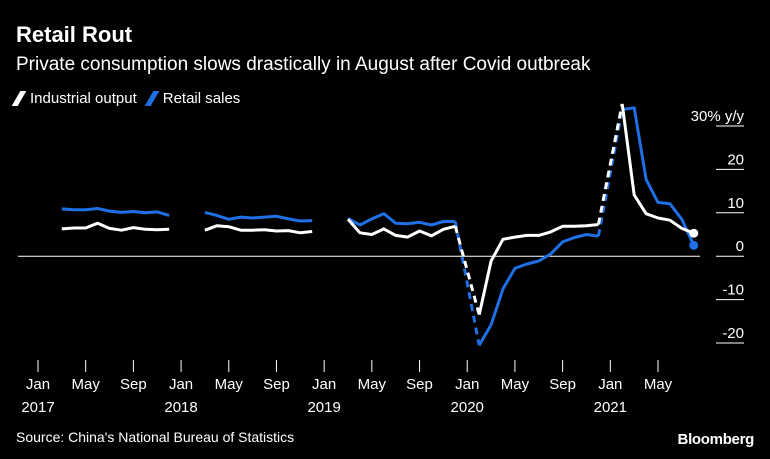 This screenshot has height=459, width=770. Describe the element at coordinates (201, 98) in the screenshot. I see `legend-label-retail-sales: Retail sales` at that location.